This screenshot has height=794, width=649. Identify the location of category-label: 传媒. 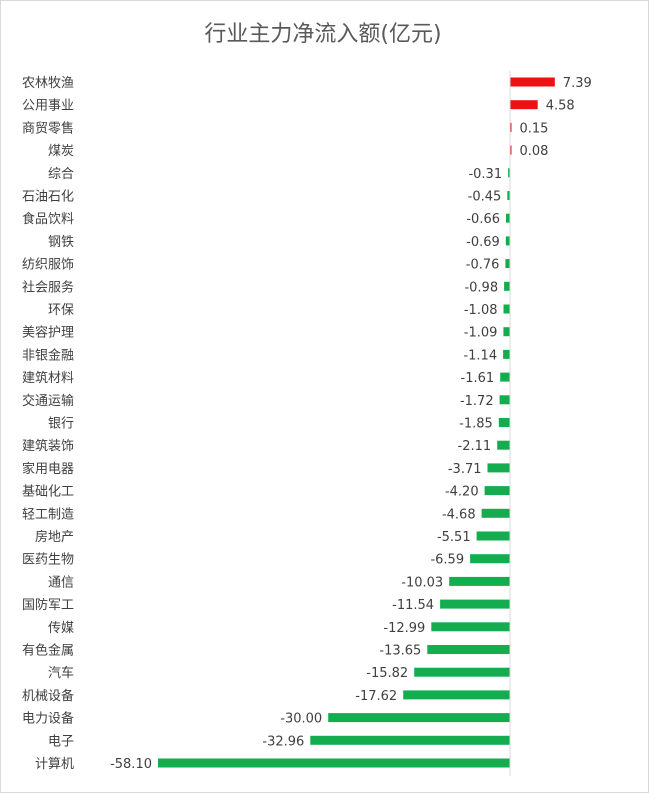
(61, 628).